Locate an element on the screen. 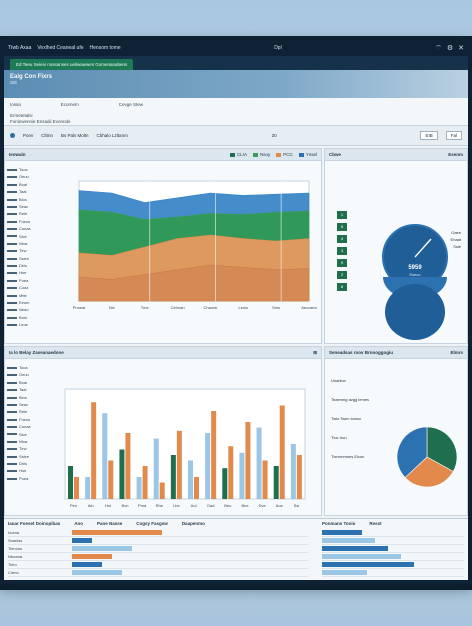  row-label: Boni is located at coordinates (26, 318).